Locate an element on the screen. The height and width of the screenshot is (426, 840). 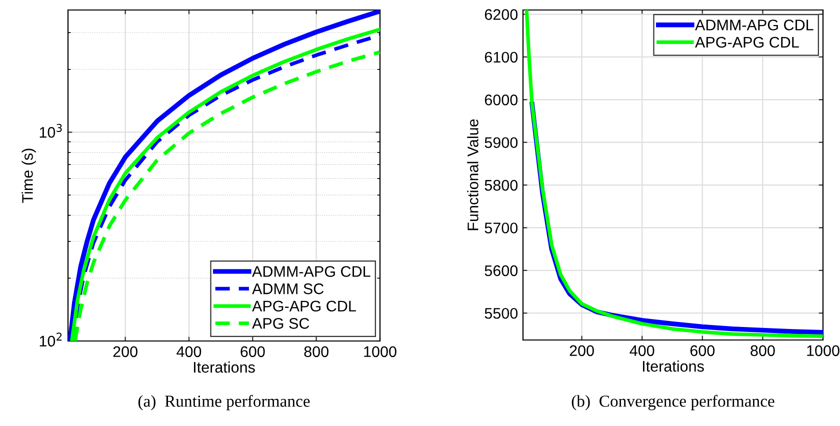
legend-label: APG SC is located at coordinates (281, 323).